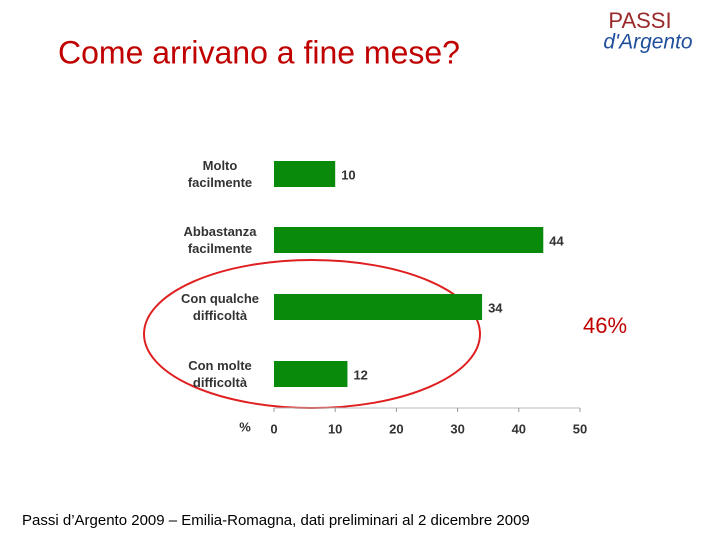 The height and width of the screenshot is (540, 720). Describe the element at coordinates (348, 174) in the screenshot. I see `value-label: 10` at that location.